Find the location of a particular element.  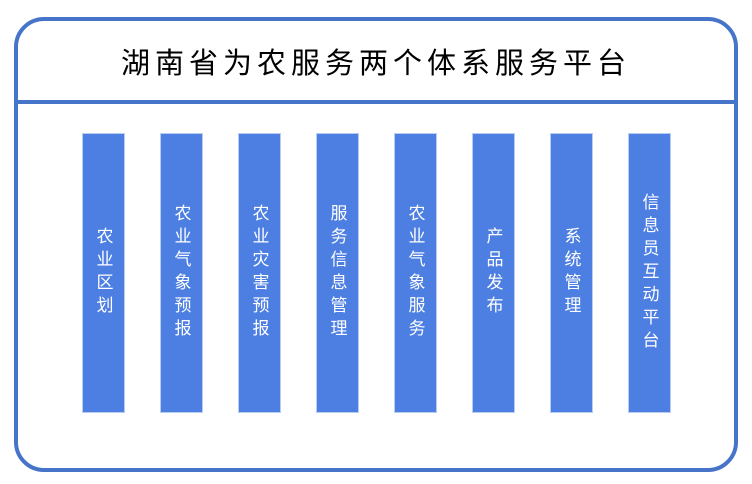

module-label: 产品发布 is located at coordinates (493, 273).